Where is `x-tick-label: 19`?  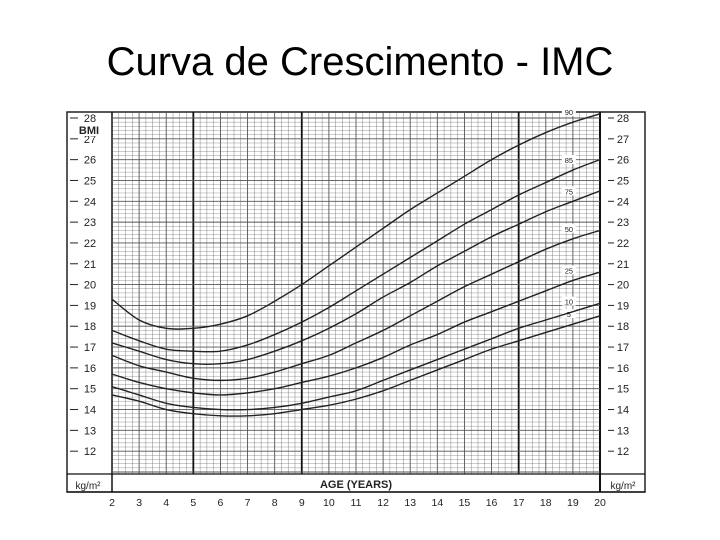 x-tick-label: 19 is located at coordinates (573, 503).